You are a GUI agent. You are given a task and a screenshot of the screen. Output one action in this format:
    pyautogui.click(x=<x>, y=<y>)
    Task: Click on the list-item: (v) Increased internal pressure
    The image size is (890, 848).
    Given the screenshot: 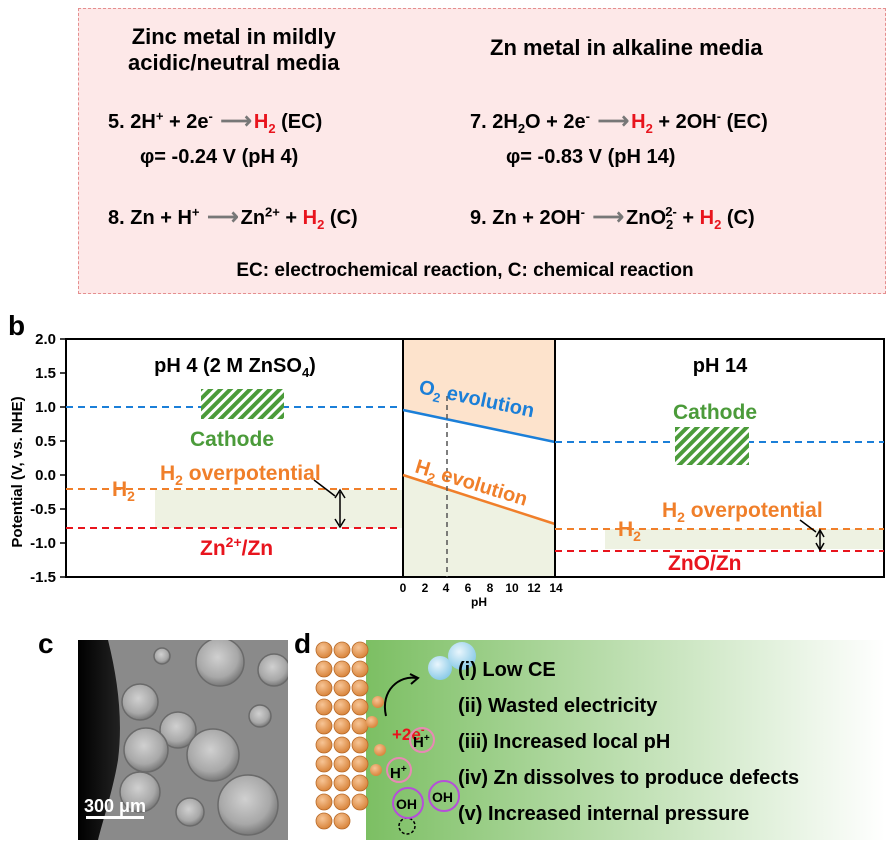 What is the action you would take?
    pyautogui.click(x=604, y=814)
    